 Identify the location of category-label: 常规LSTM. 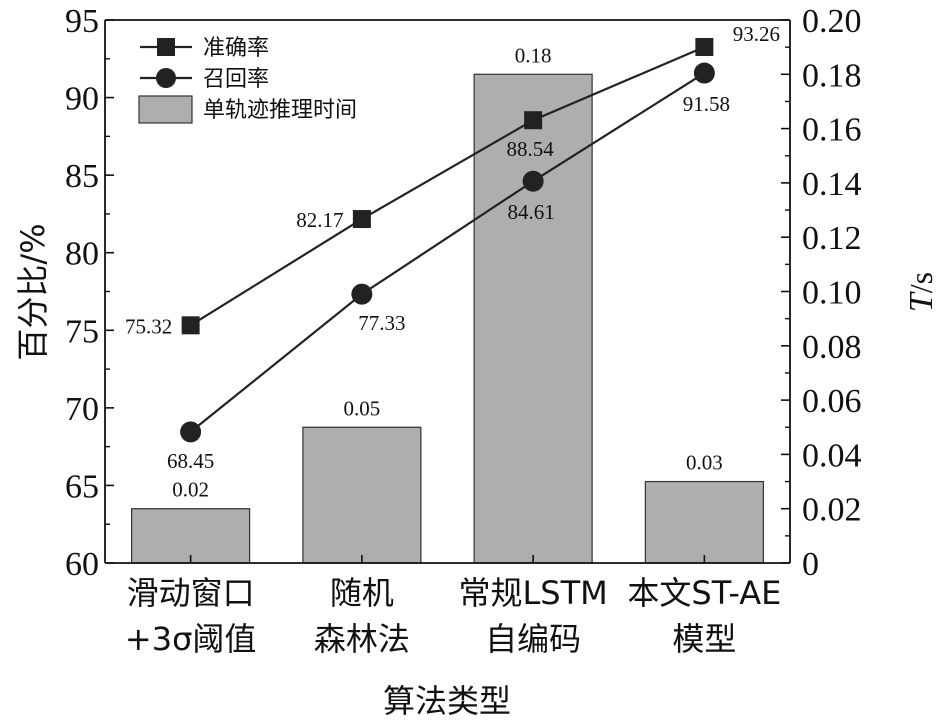
(532, 593).